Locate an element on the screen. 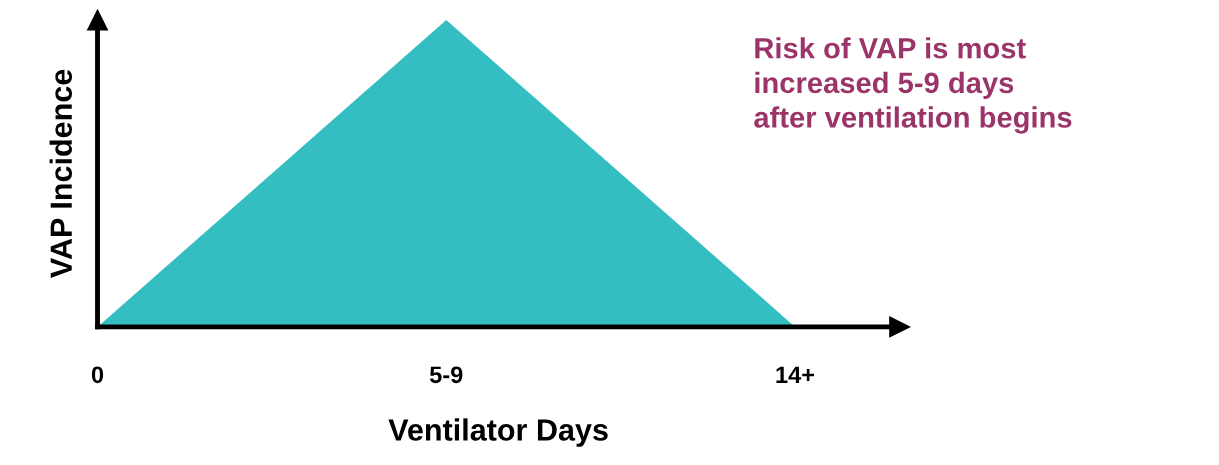 This screenshot has height=465, width=1219. annotation: Risk of VAP is most increased 5-9 days after ventilation begins is located at coordinates (913, 85).